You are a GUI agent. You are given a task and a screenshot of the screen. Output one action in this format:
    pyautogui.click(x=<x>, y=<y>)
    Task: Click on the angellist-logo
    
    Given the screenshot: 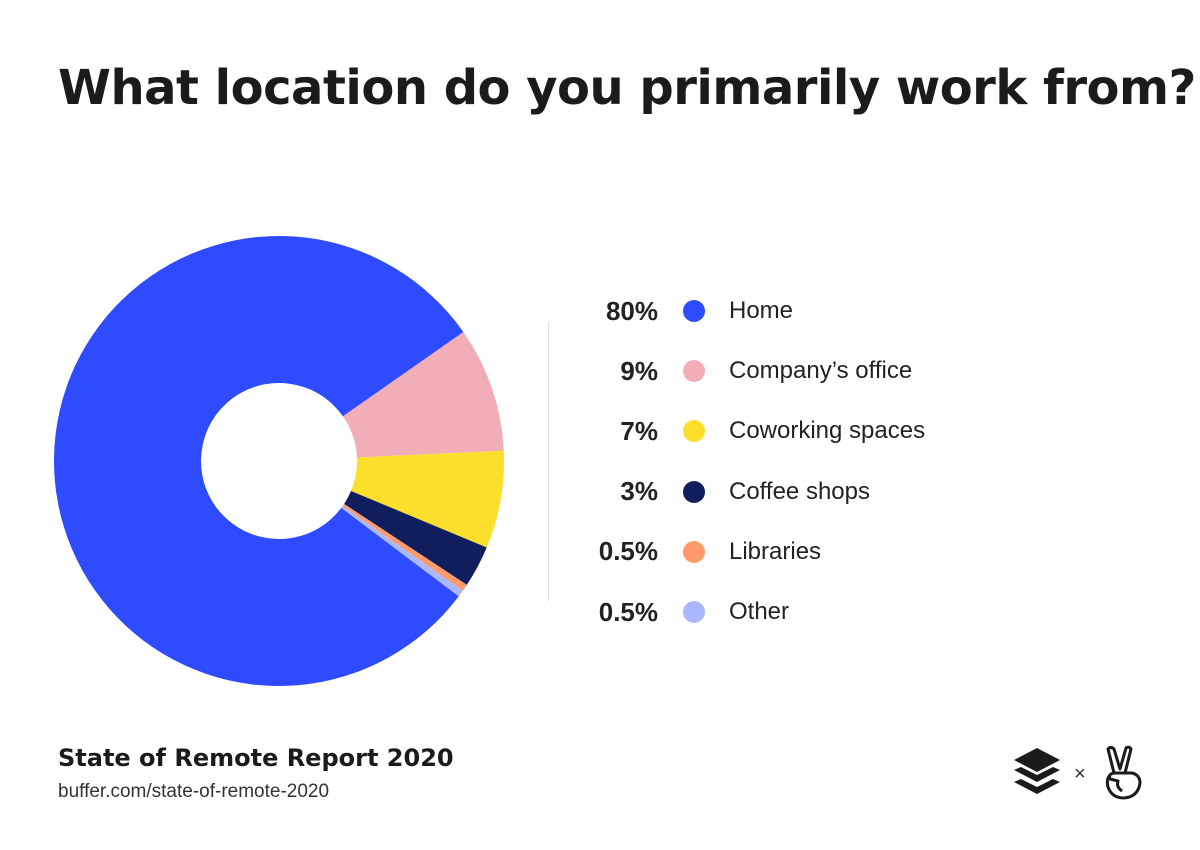 What is the action you would take?
    pyautogui.click(x=1123, y=772)
    